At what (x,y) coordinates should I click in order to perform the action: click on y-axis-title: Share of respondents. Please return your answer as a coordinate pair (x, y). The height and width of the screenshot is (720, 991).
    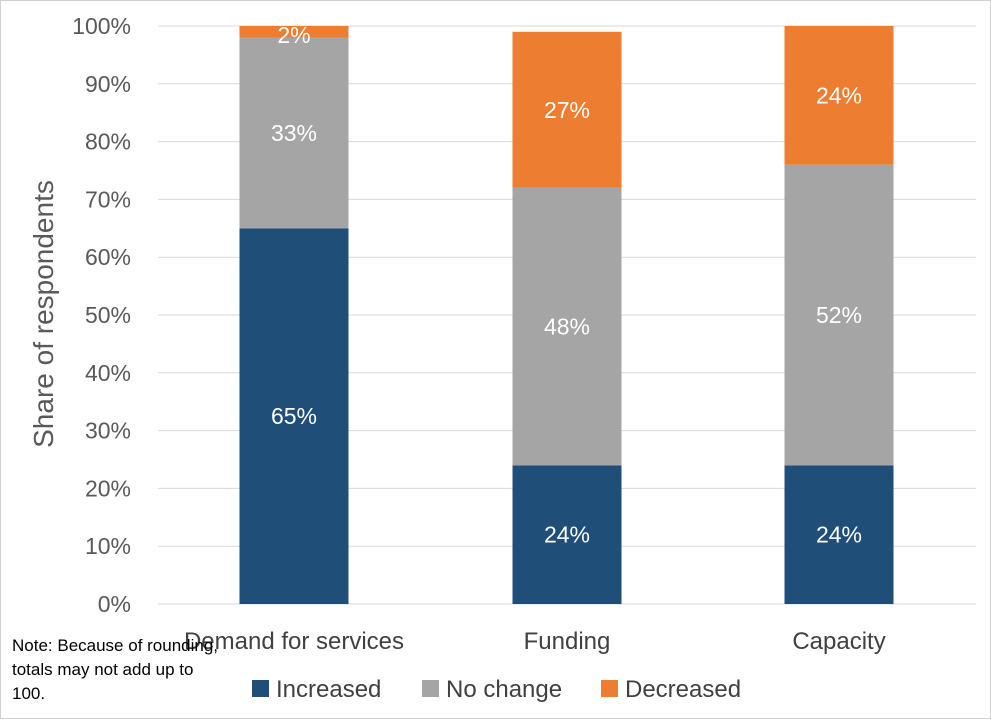
    Looking at the image, I should click on (43, 314).